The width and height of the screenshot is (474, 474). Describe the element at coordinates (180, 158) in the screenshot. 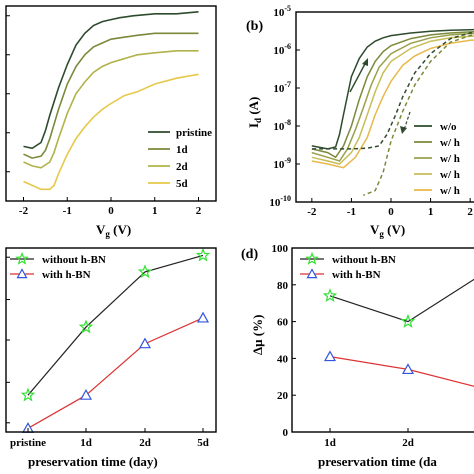

I see `panel-a-legend: pristine 1d 2d 5d` at that location.